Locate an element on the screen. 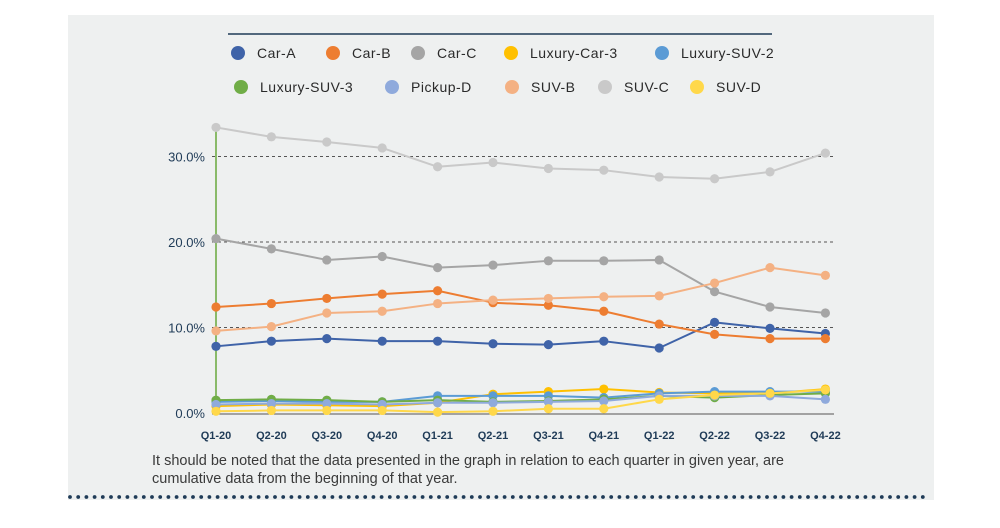 The image size is (1000, 528). legend-label: SUV-D is located at coordinates (738, 87).